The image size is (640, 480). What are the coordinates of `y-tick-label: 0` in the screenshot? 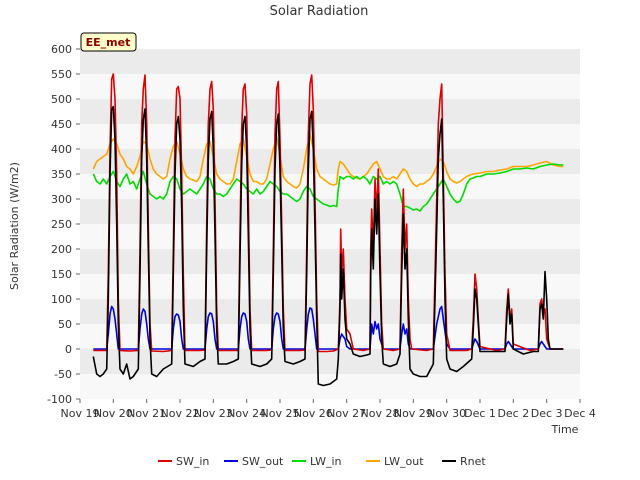 It's located at (68, 349).